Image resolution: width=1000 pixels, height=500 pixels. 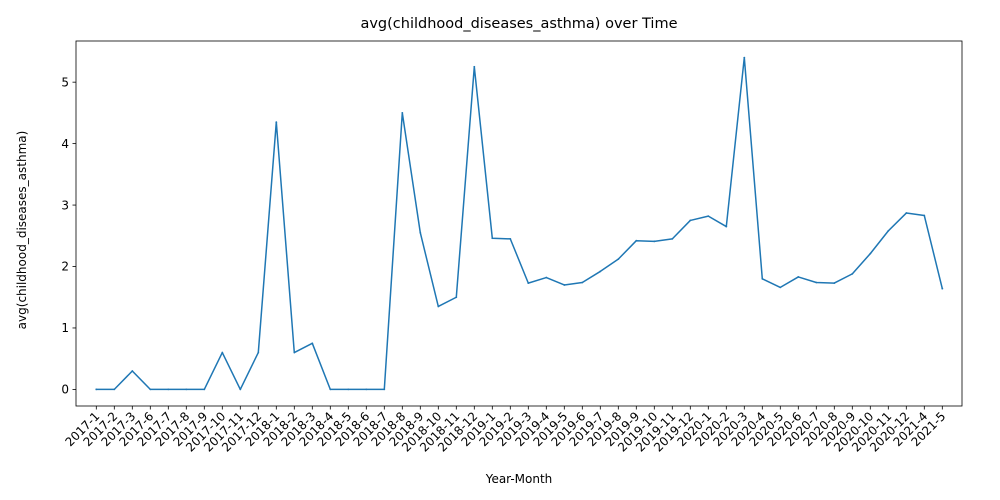 What do you see at coordinates (65, 328) in the screenshot?
I see `y-tick-label: 1` at bounding box center [65, 328].